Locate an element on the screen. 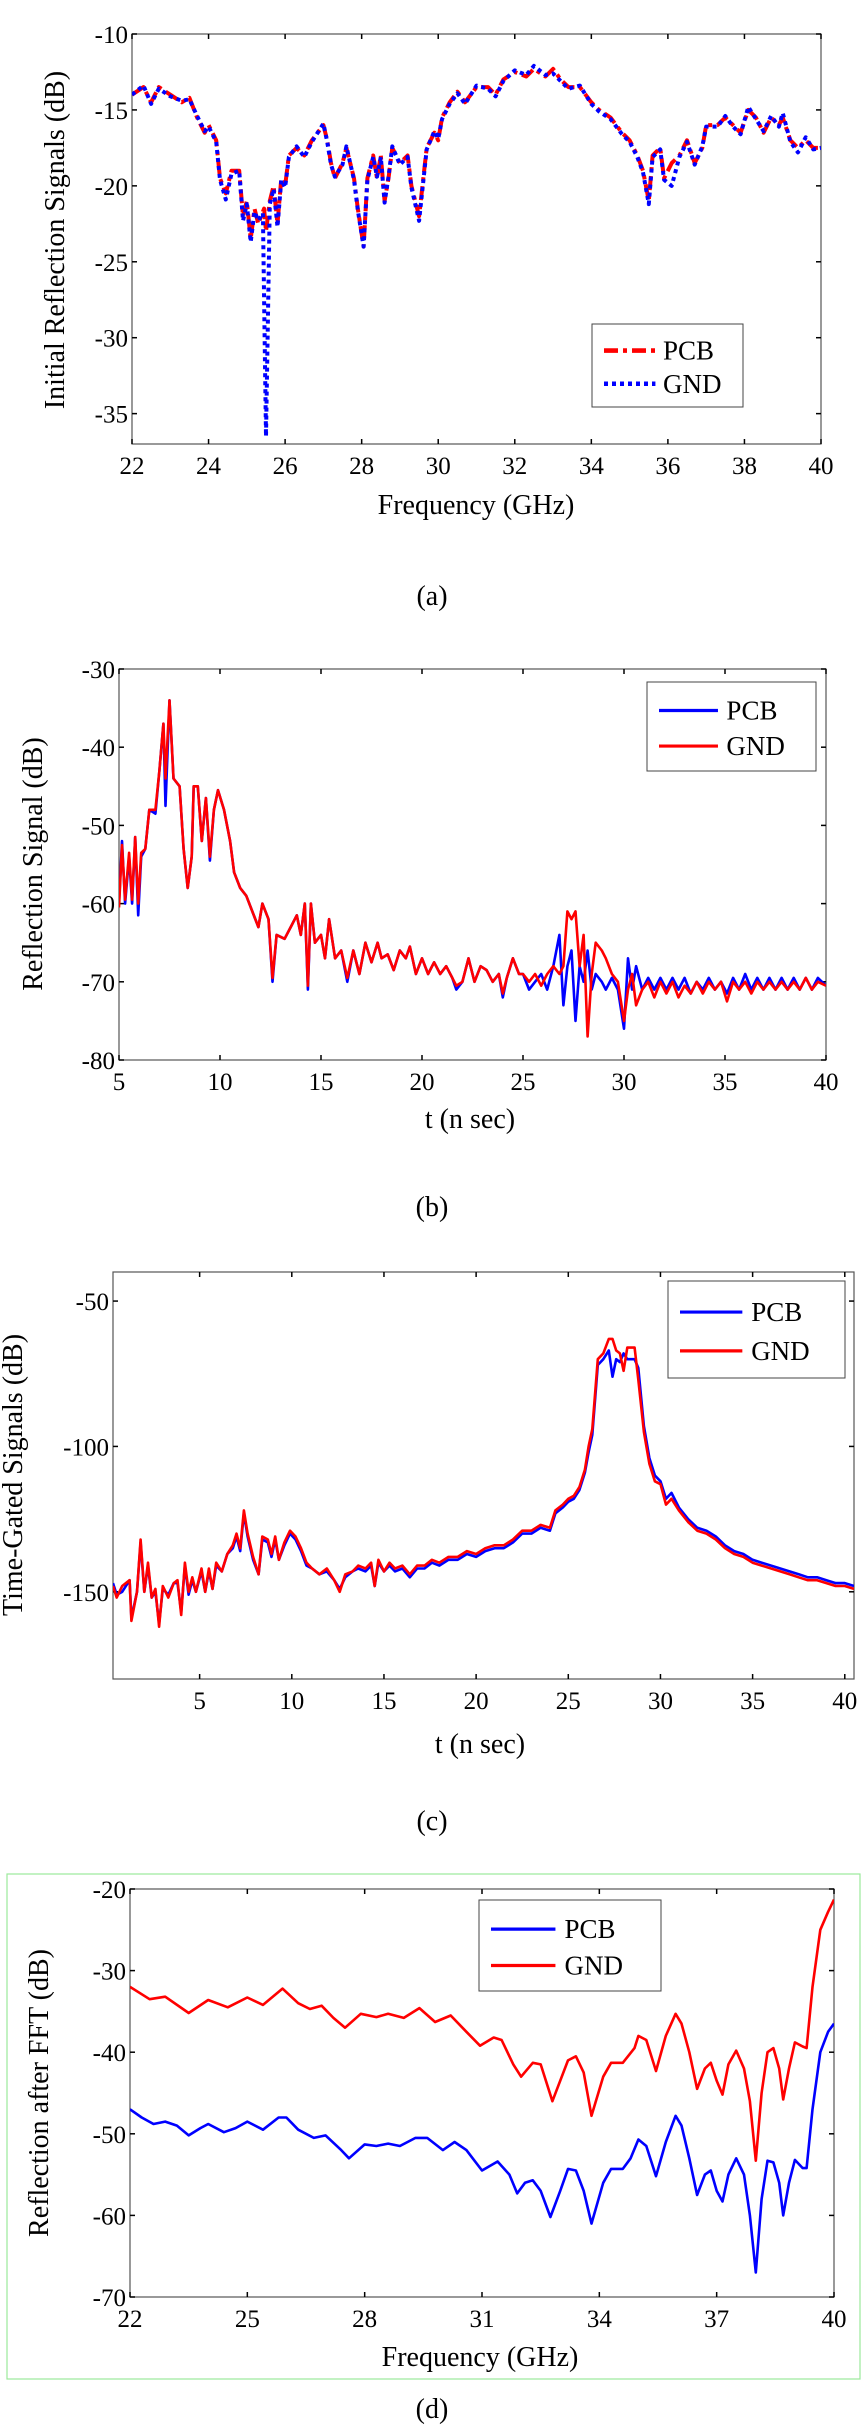 The width and height of the screenshot is (865, 2431). y-axis-label: Initial Reflection Signals (dB) is located at coordinates (55, 240).